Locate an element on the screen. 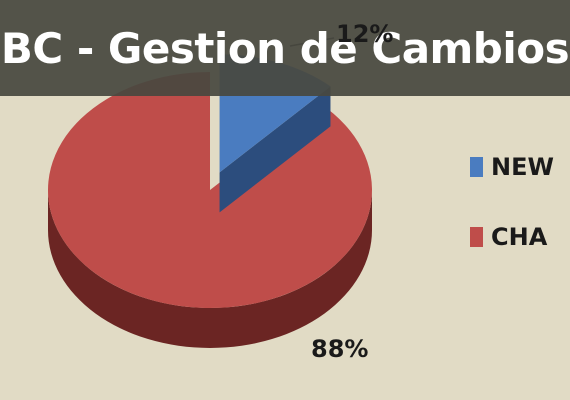  legend-item-new: NEW is located at coordinates (512, 167).